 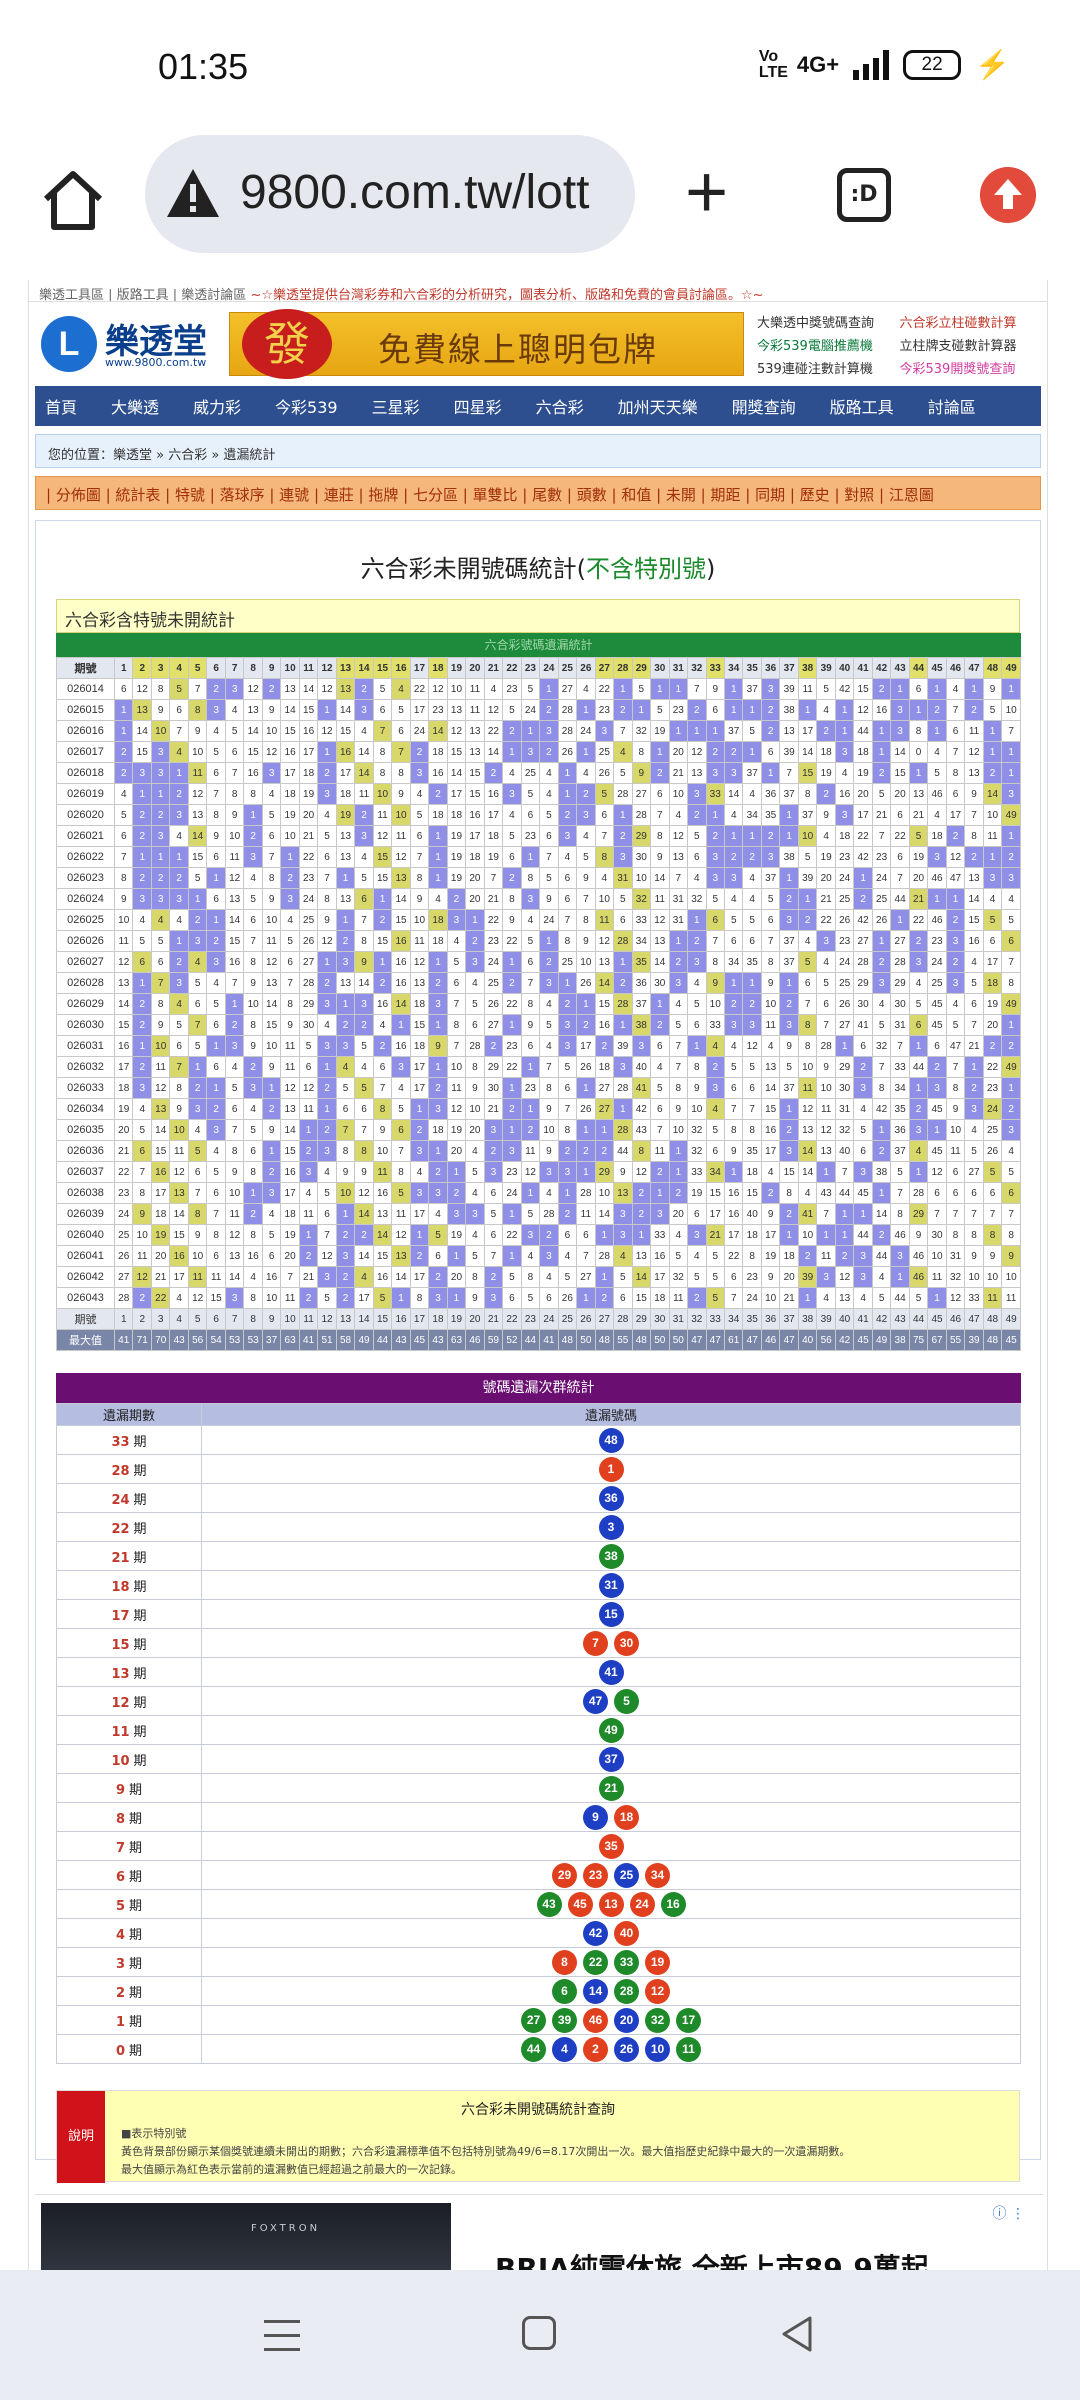 I want to click on status-icons: Vo LTE 4G+ 22 ⚡, so click(x=884, y=64).